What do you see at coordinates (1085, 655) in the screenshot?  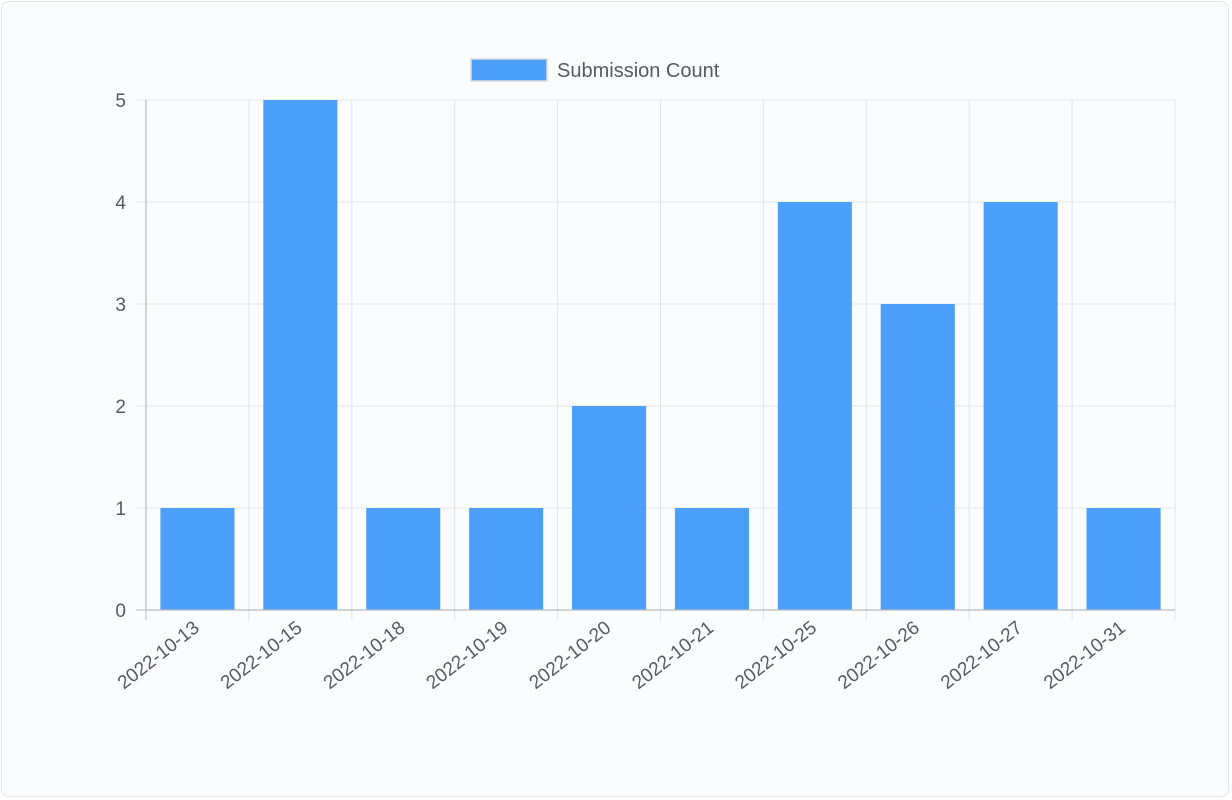 I see `x-tick-label: 2022-10-31` at bounding box center [1085, 655].